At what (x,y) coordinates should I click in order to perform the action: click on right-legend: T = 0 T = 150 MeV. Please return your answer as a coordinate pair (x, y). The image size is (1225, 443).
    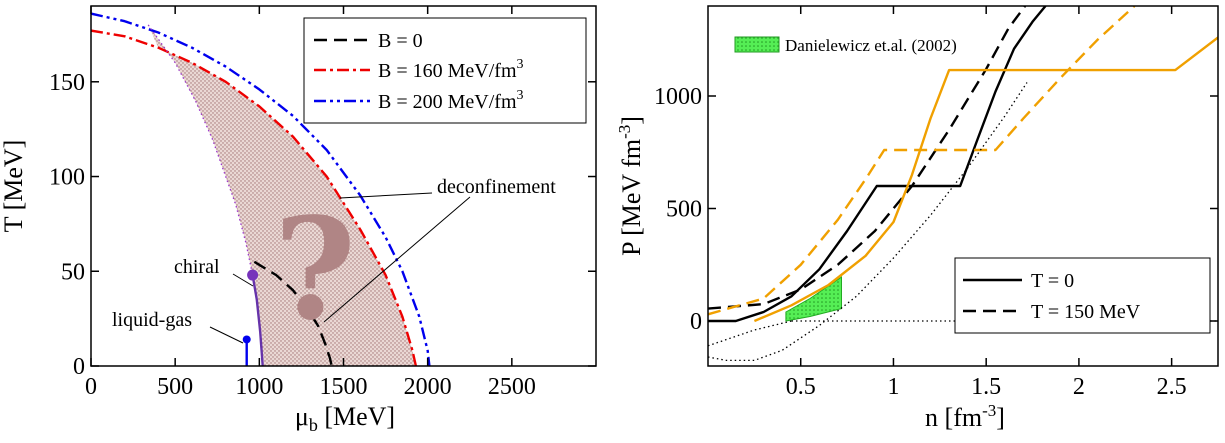
    Looking at the image, I should click on (1082, 295).